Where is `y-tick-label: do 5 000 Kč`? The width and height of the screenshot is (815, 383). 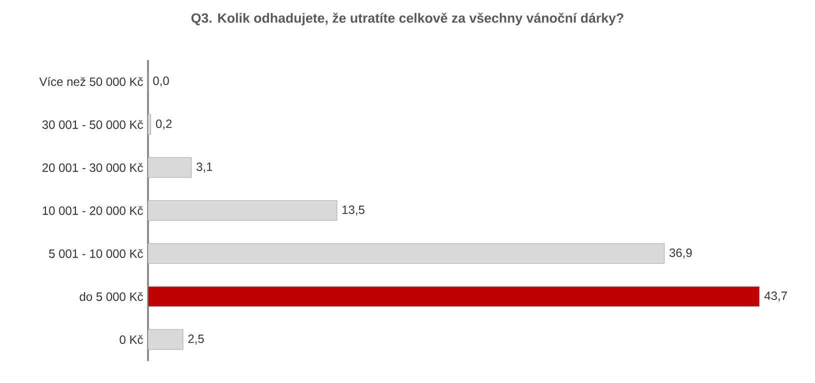 y-tick-label: do 5 000 Kč is located at coordinates (111, 296).